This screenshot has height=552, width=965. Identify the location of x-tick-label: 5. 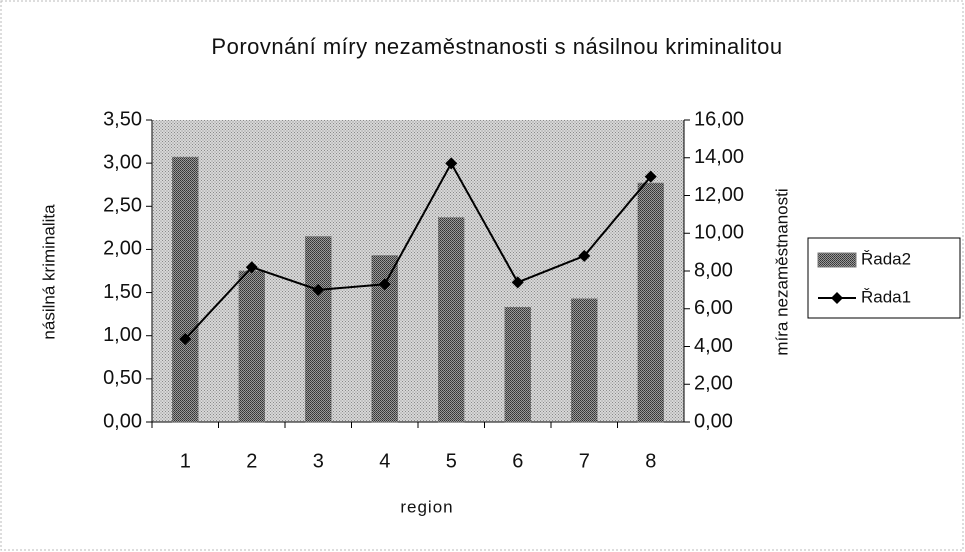
(451, 461).